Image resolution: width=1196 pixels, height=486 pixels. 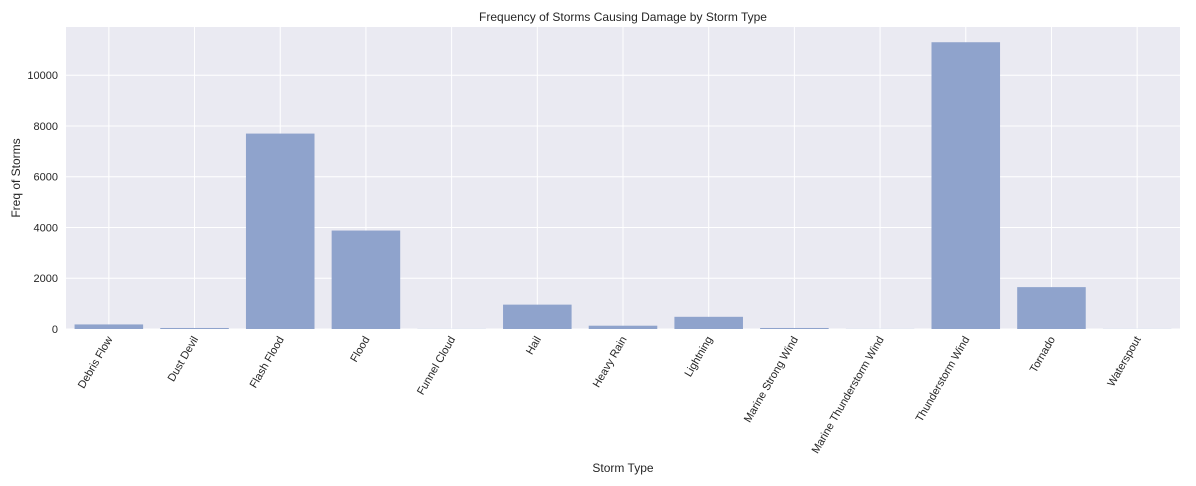 What do you see at coordinates (623, 468) in the screenshot?
I see `x-axis-label: Storm Type` at bounding box center [623, 468].